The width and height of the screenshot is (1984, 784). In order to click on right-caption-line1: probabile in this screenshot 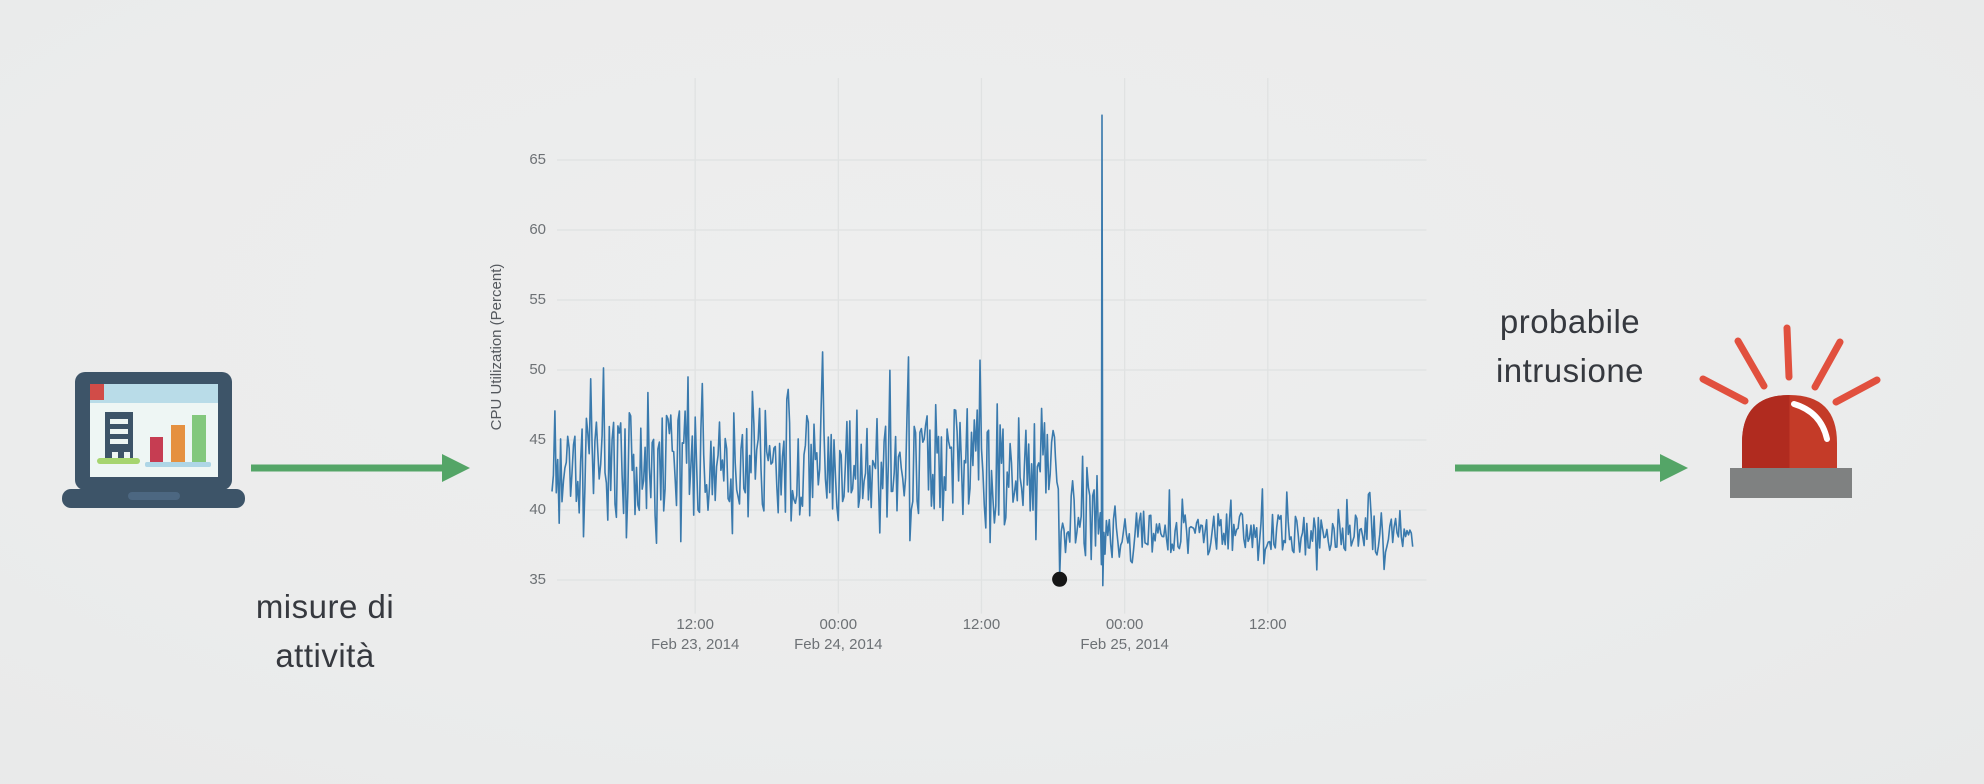, I will do `click(1570, 321)`.